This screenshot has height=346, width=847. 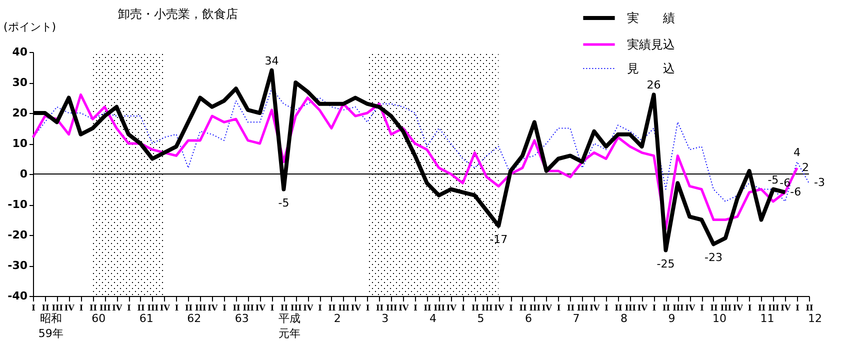 I want to click on text: 60, so click(x=99, y=318).